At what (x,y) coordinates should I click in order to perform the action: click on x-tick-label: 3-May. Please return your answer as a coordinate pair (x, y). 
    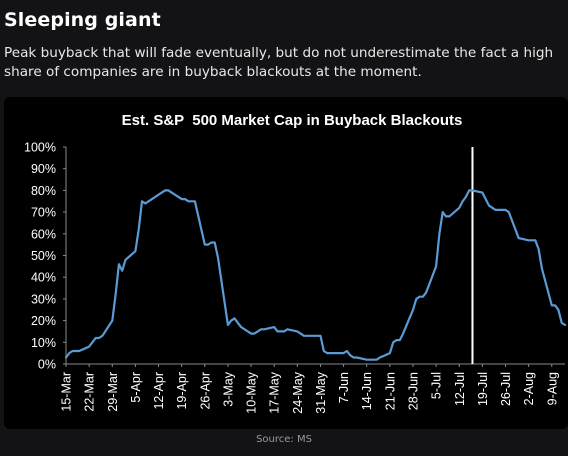
    Looking at the image, I should click on (228, 388).